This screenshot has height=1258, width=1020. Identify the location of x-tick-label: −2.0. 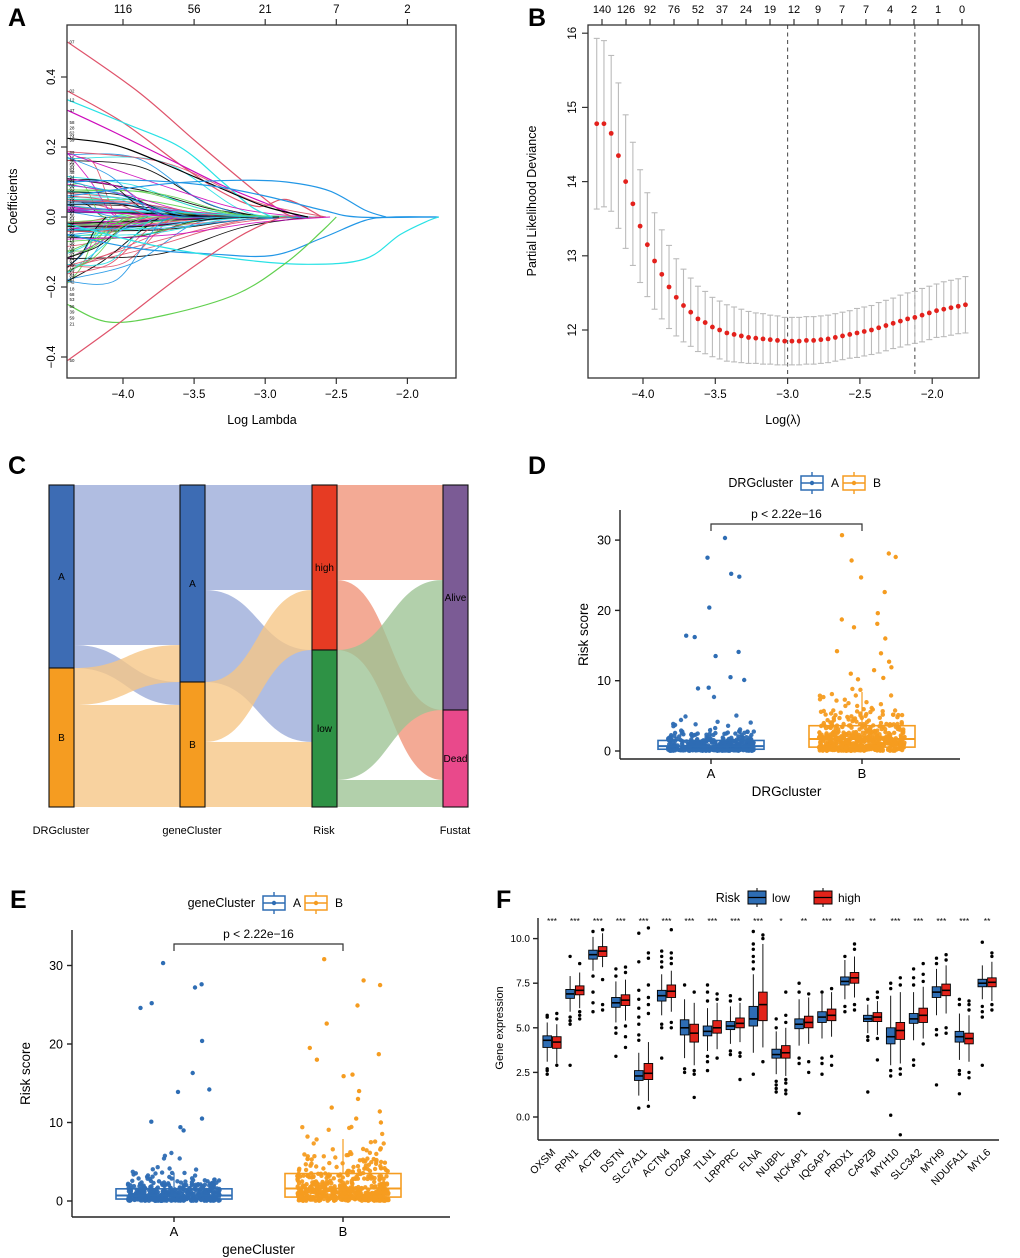
(407, 395).